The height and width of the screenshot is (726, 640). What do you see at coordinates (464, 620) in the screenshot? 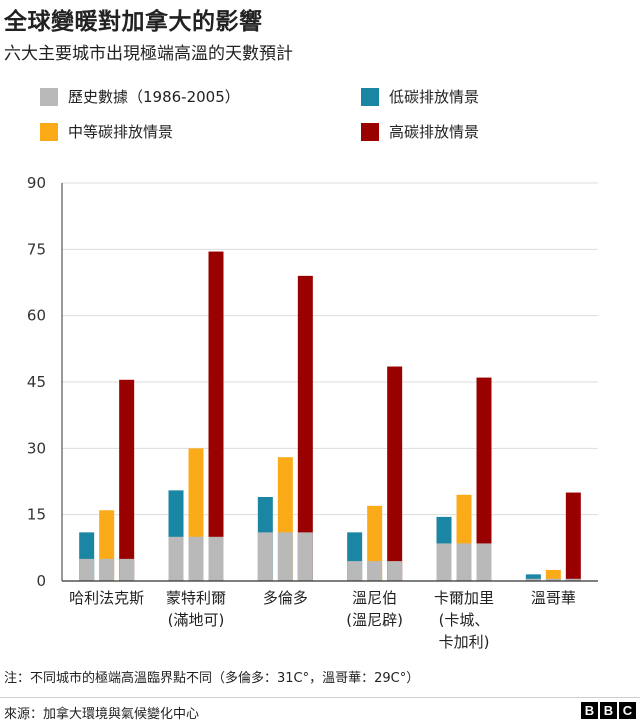
I see `x-tick-label: (卡城、` at bounding box center [464, 620].